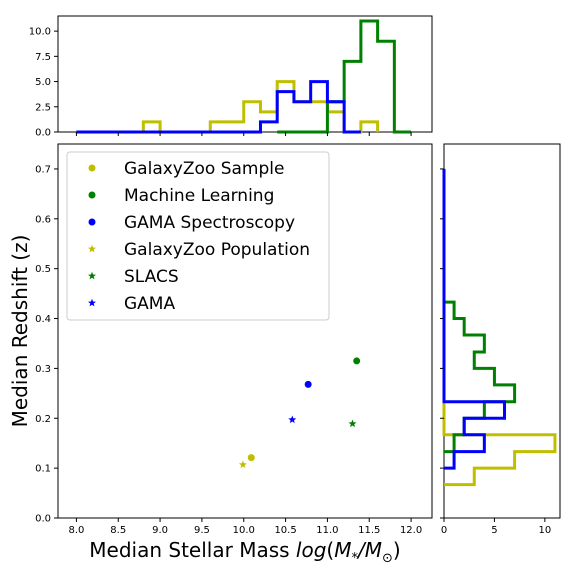 This screenshot has height=576, width=576. Describe the element at coordinates (43, 319) in the screenshot. I see `y-tick-label: 0.4` at that location.